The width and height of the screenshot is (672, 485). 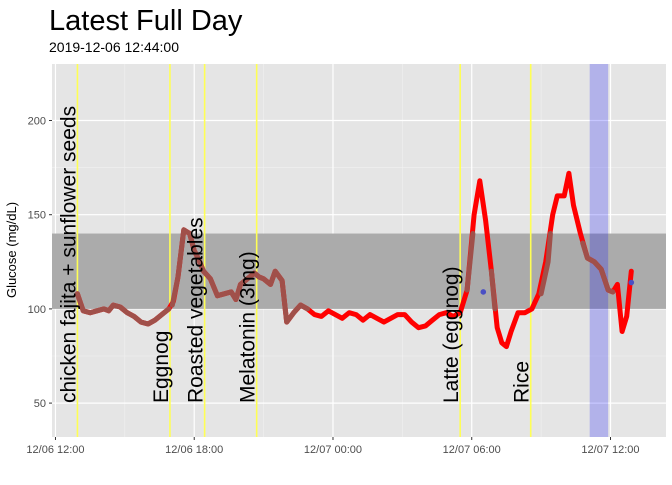 What do you see at coordinates (194, 450) in the screenshot?
I see `x-tick-label: 12/06 18:00` at bounding box center [194, 450].